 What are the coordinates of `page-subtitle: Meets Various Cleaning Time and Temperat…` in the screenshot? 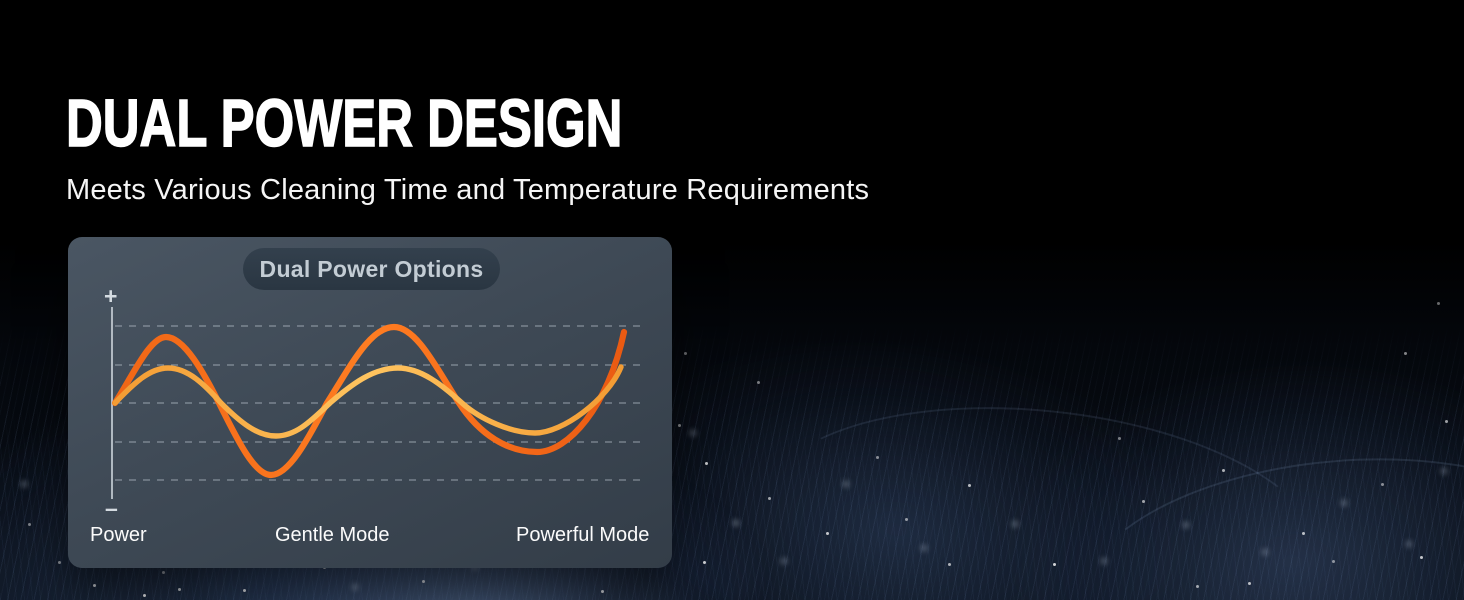 It's located at (468, 190).